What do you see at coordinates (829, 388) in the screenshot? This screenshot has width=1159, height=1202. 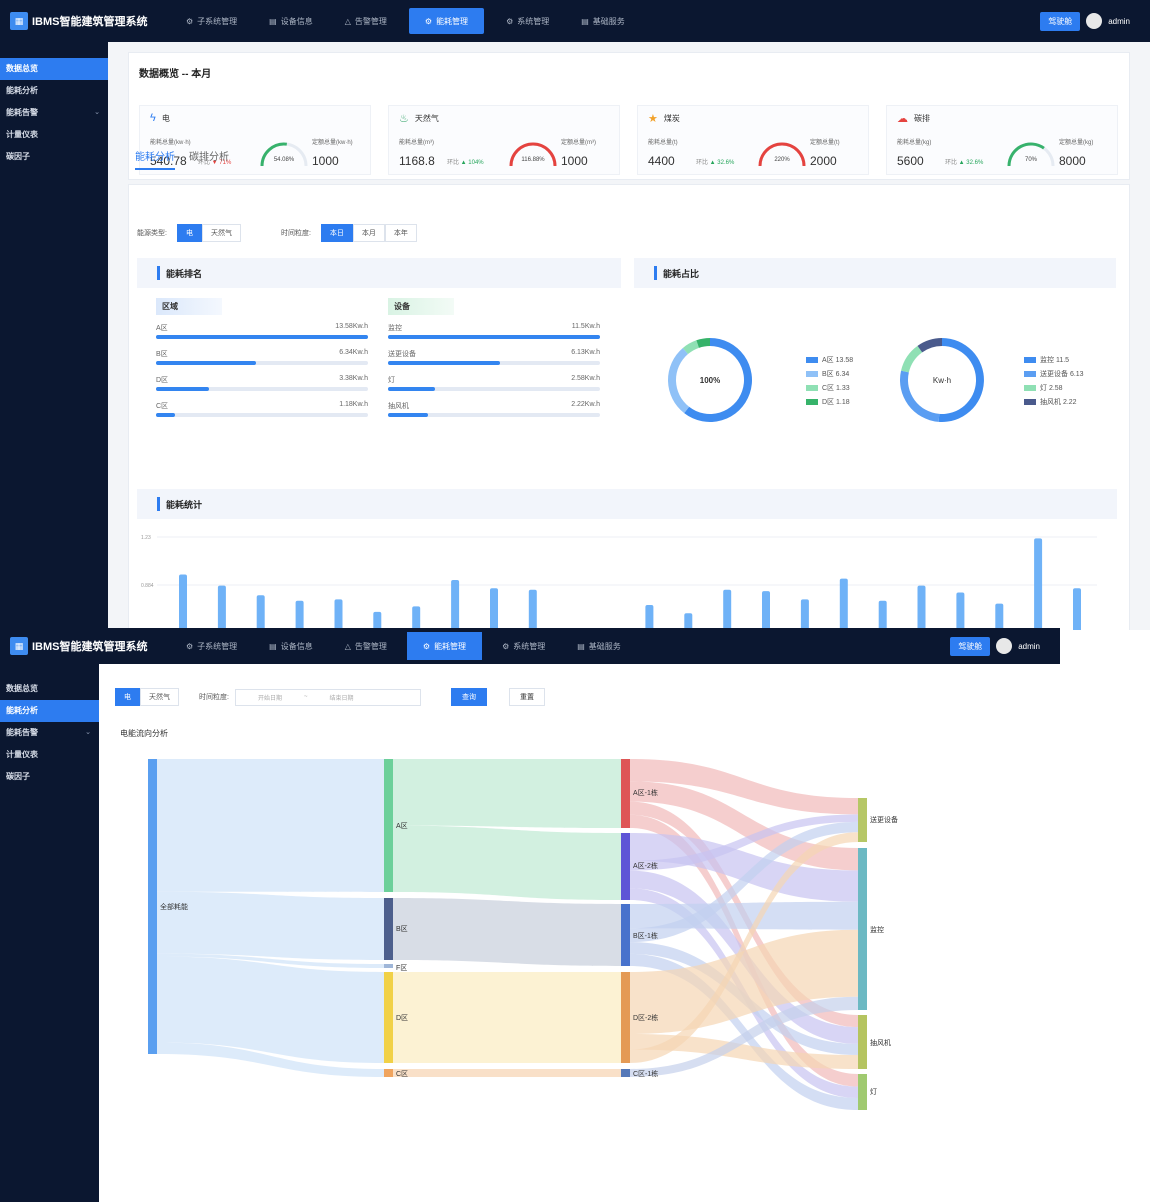 I see `legend-item: C区 1.33` at bounding box center [829, 388].